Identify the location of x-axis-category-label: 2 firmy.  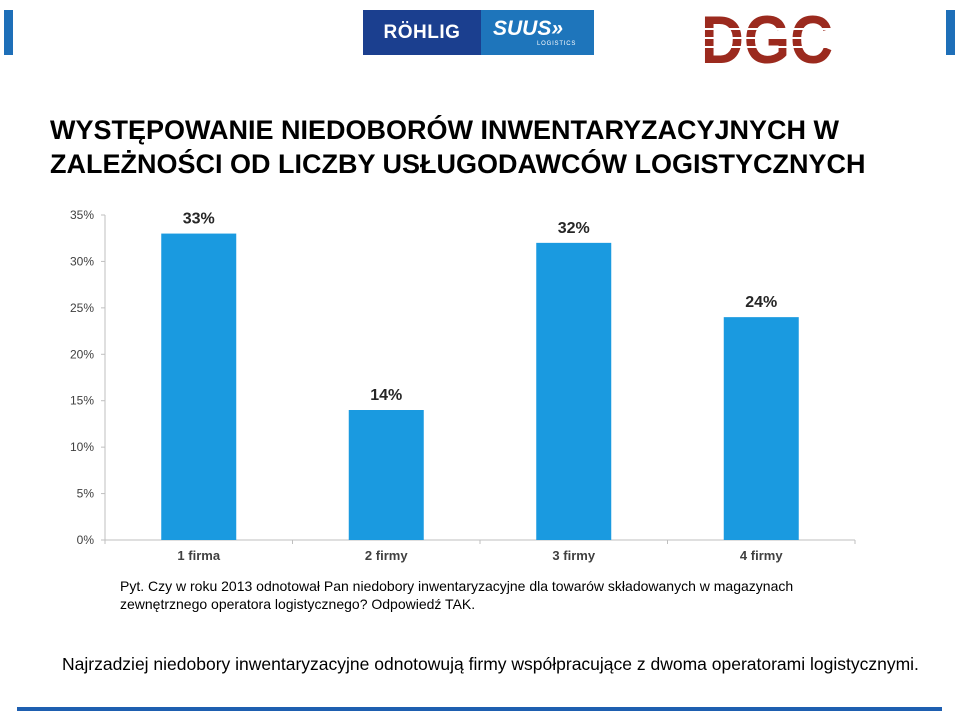
(386, 555).